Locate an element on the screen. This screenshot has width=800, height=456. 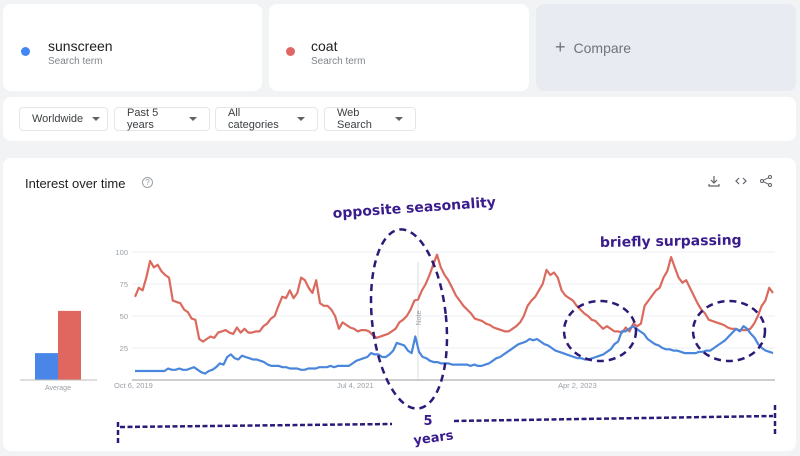
annotation-opposite-seasonality: opposite seasonality is located at coordinates (414, 208).